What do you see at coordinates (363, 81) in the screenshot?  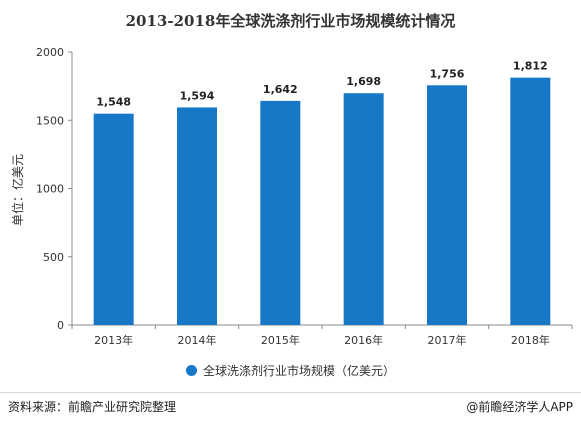 I see `data-label-4: 1,698` at bounding box center [363, 81].